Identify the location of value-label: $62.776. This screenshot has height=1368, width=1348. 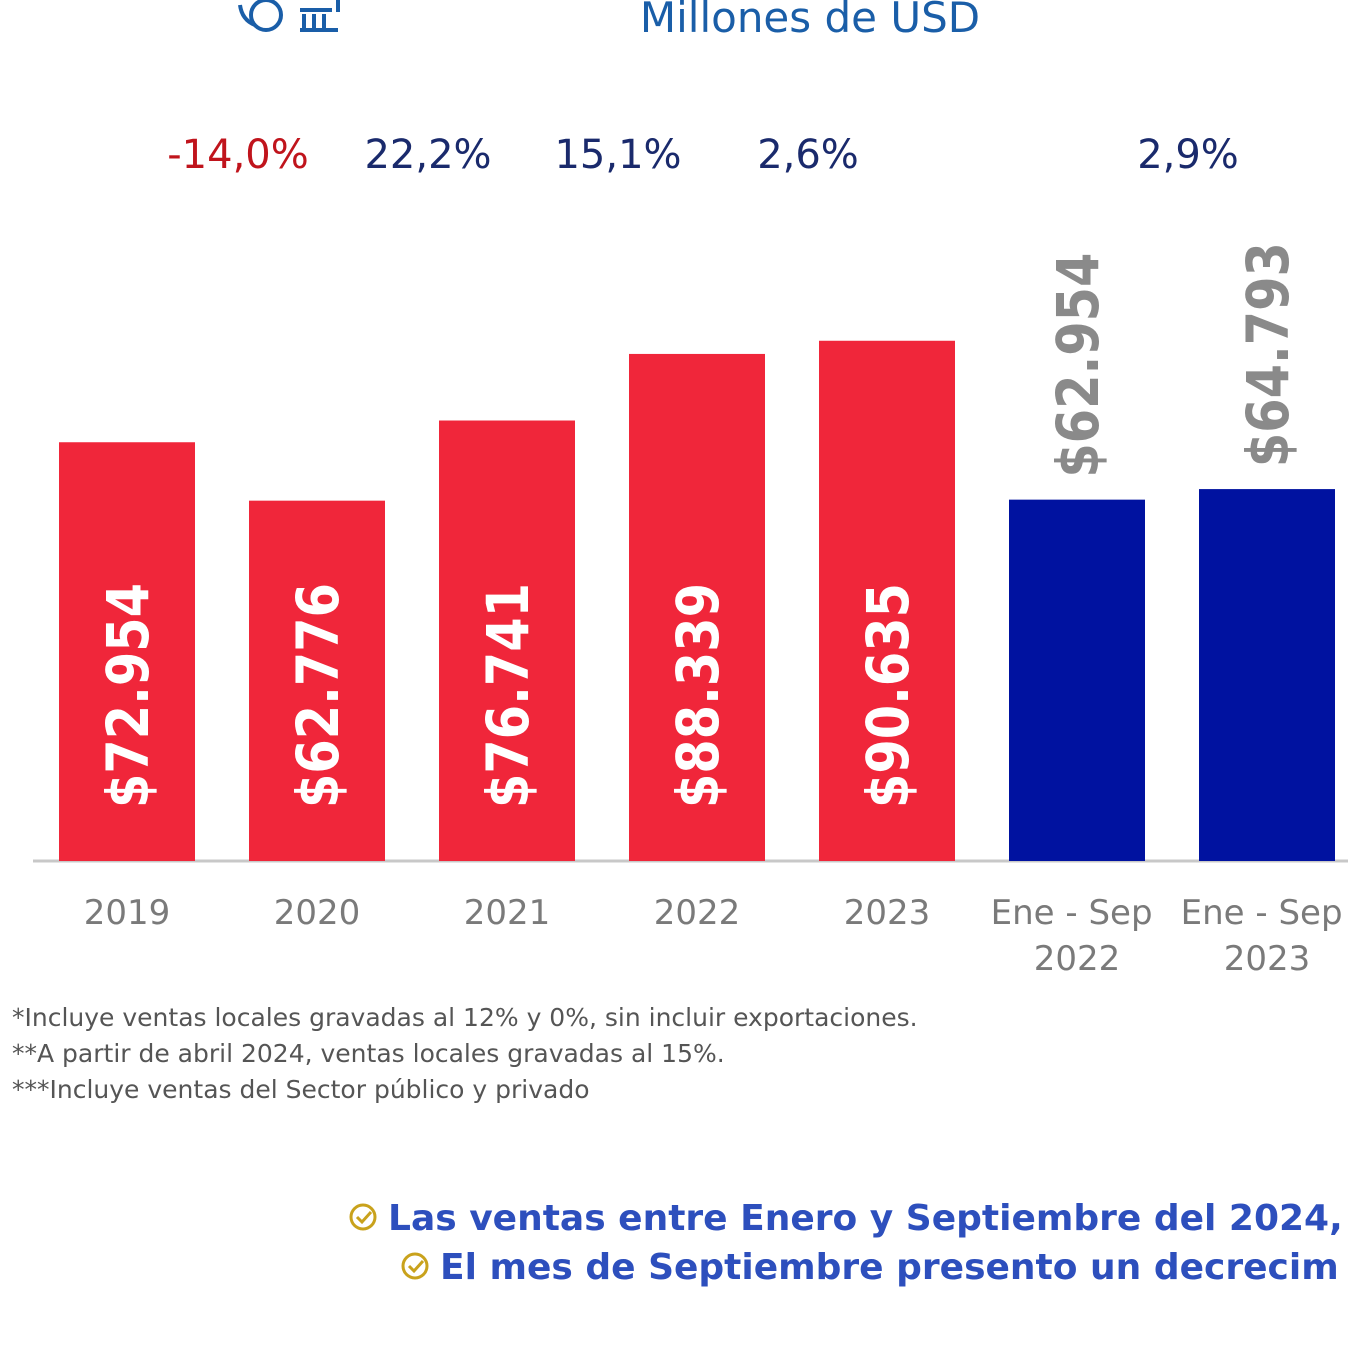
(318, 695).